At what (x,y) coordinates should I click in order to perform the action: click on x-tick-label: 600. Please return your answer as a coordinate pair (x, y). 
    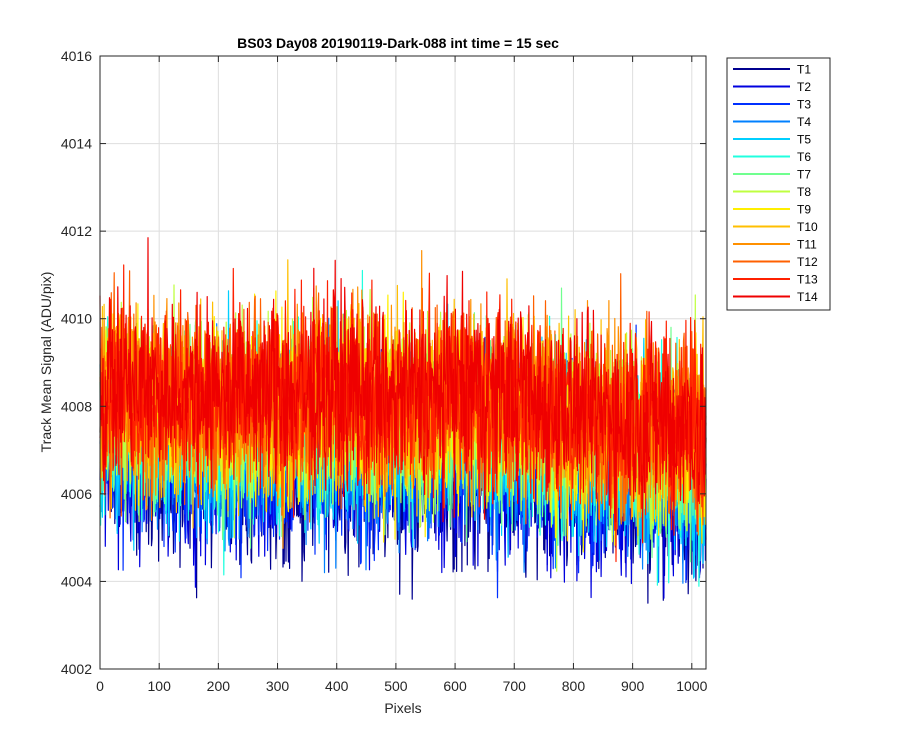
    Looking at the image, I should click on (455, 686).